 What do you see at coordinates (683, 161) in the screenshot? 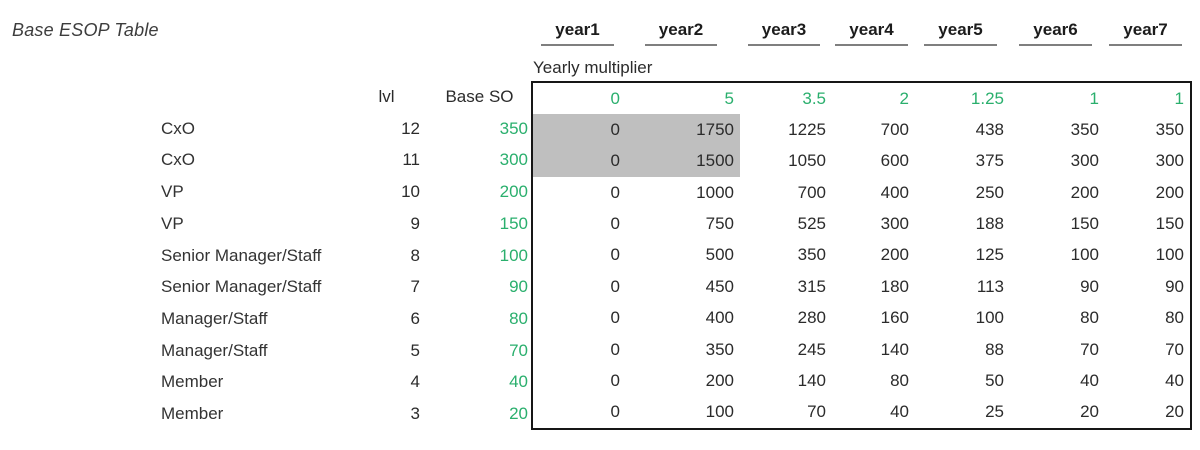
I see `grid-cell: 1500` at bounding box center [683, 161].